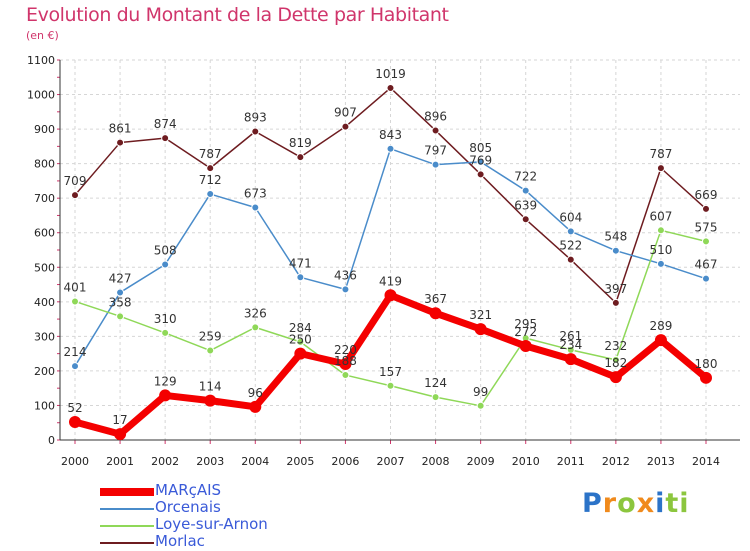 Image resolution: width=750 pixels, height=551 pixels. I want to click on x-tick-label: 2013, so click(661, 461).